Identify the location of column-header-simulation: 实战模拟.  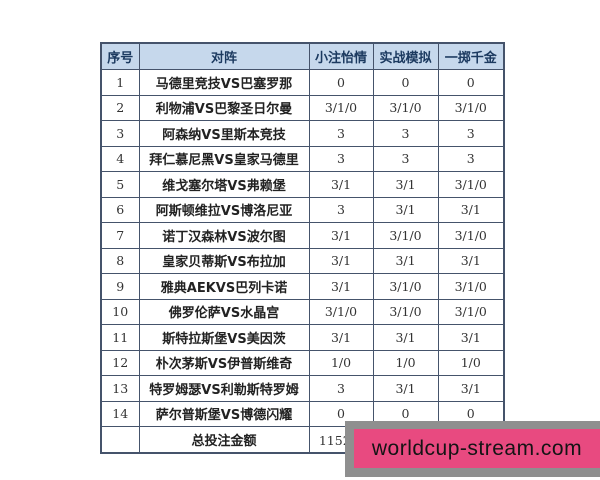
(405, 56).